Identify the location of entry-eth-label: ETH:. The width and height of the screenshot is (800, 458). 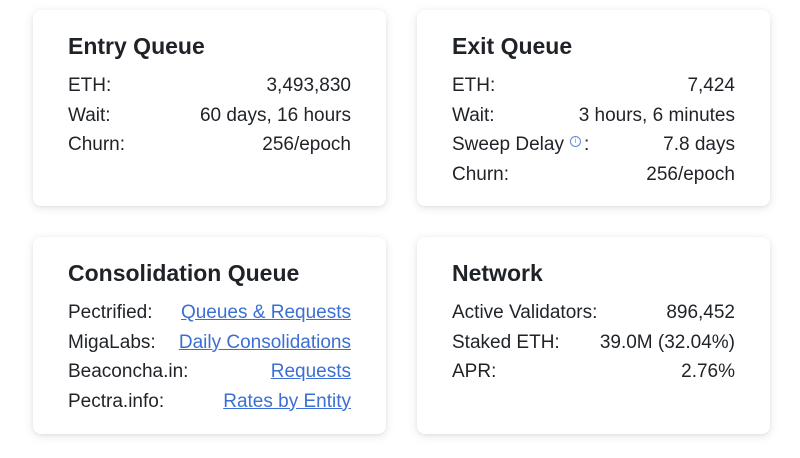
(90, 85).